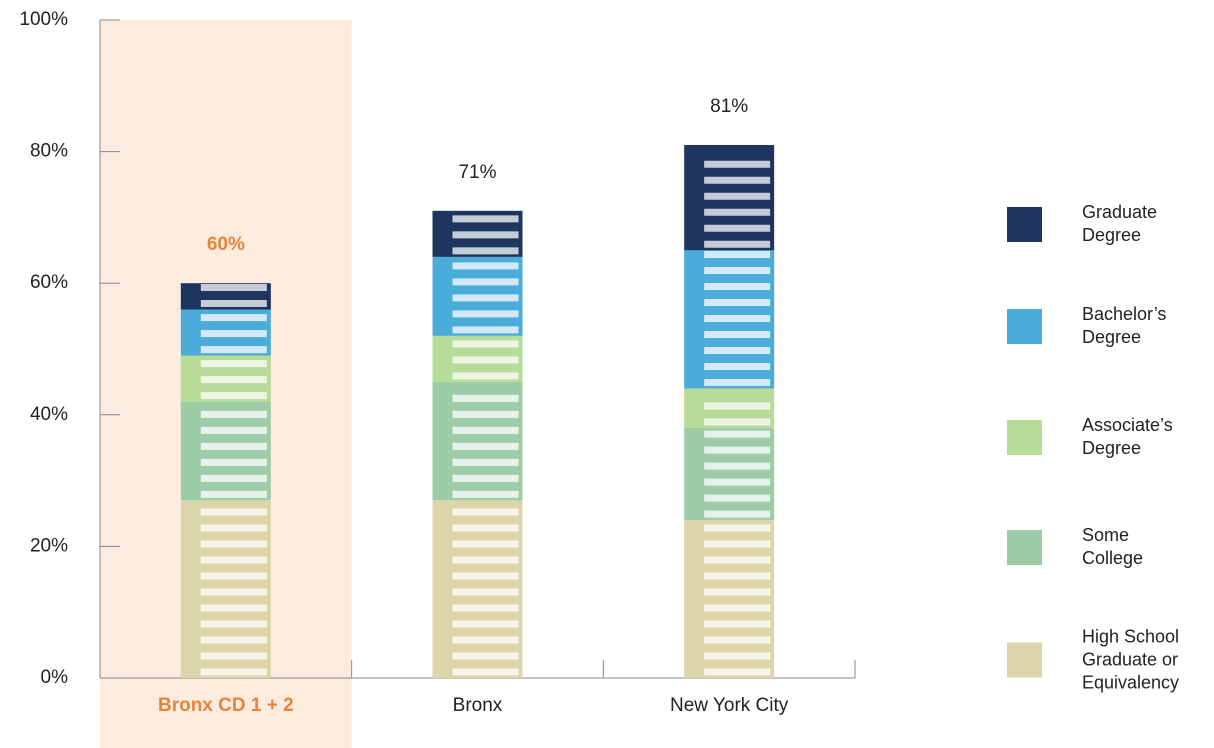 Image resolution: width=1214 pixels, height=748 pixels. What do you see at coordinates (1113, 546) in the screenshot?
I see `legend-label: Some College` at bounding box center [1113, 546].